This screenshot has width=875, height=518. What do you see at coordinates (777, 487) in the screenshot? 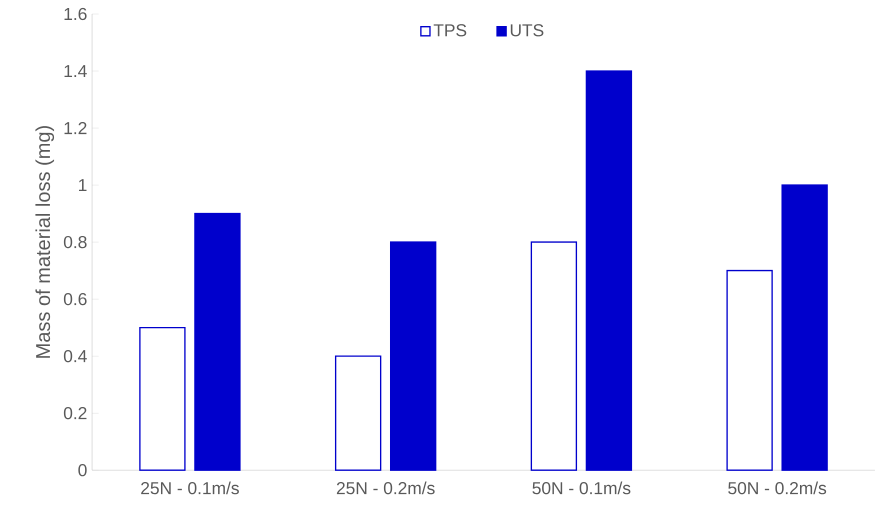
I see `x-tick-label: 50N - 0.2m/s` at bounding box center [777, 487].